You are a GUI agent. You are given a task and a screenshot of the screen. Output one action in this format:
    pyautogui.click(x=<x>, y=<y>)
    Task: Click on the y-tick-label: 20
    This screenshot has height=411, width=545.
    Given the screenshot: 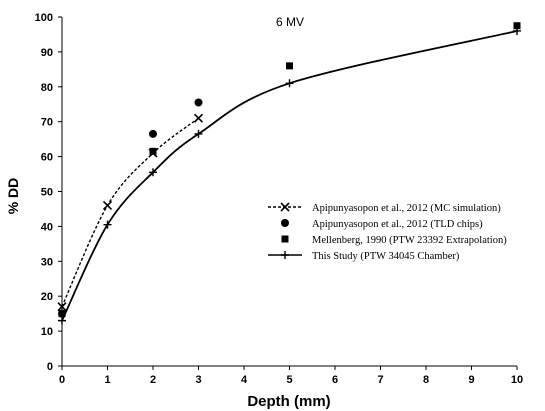 What is the action you would take?
    pyautogui.click(x=47, y=297)
    